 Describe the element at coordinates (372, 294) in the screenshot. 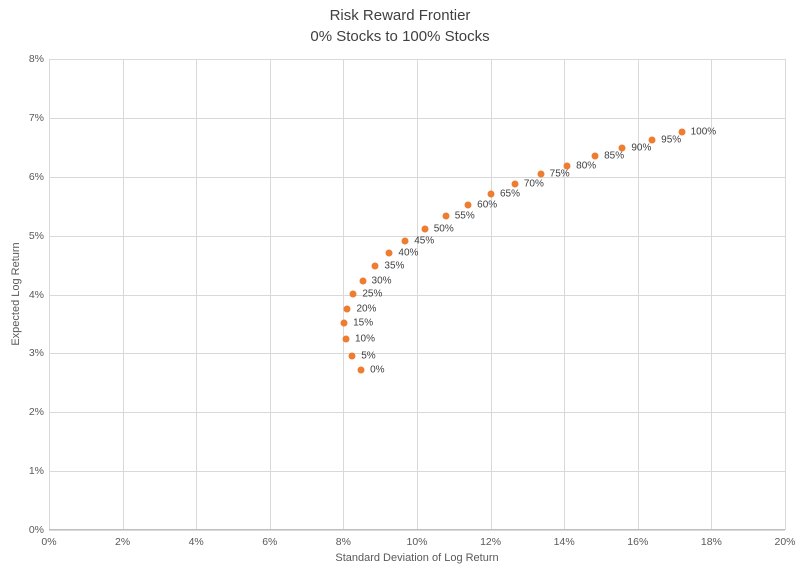

I see `data-point-label: 25%` at that location.